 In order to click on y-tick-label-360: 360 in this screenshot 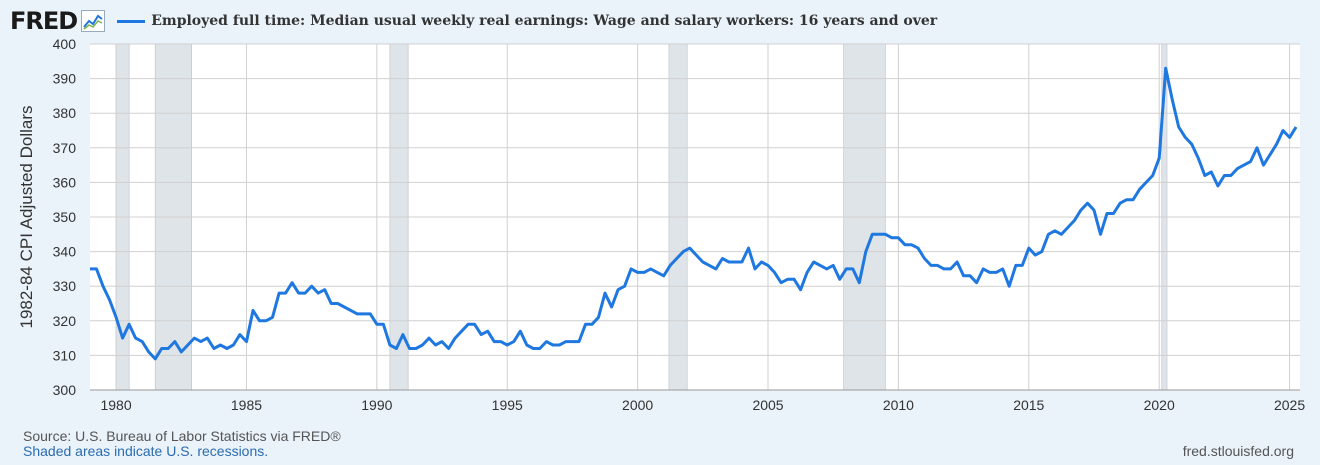, I will do `click(65, 182)`.